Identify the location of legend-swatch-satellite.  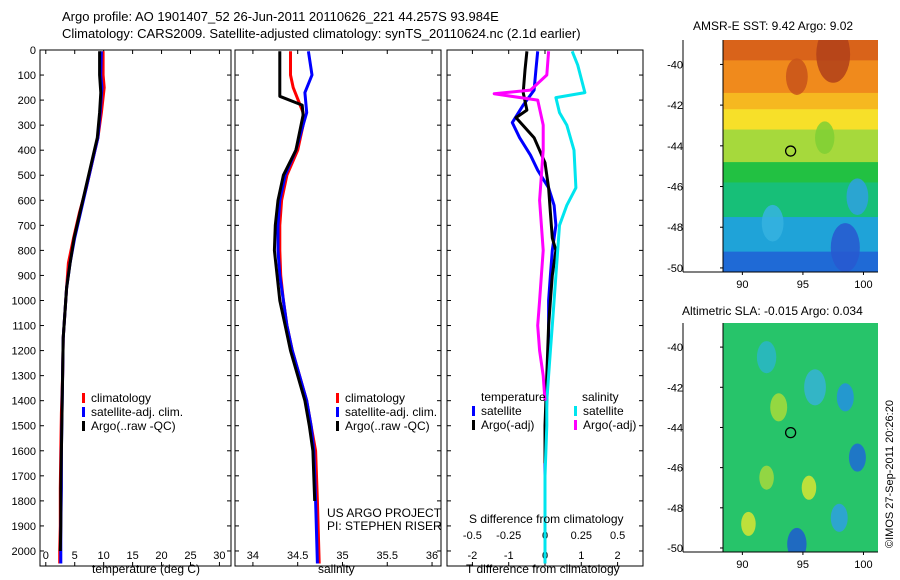
(83, 412).